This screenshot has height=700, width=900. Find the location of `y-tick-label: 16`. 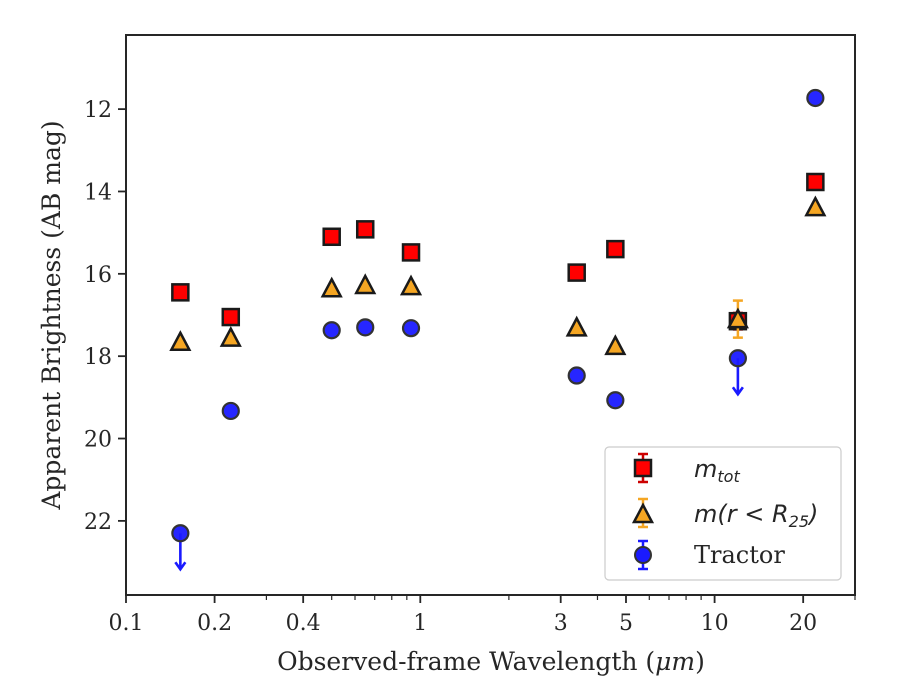

y-tick-label: 16 is located at coordinates (98, 275).